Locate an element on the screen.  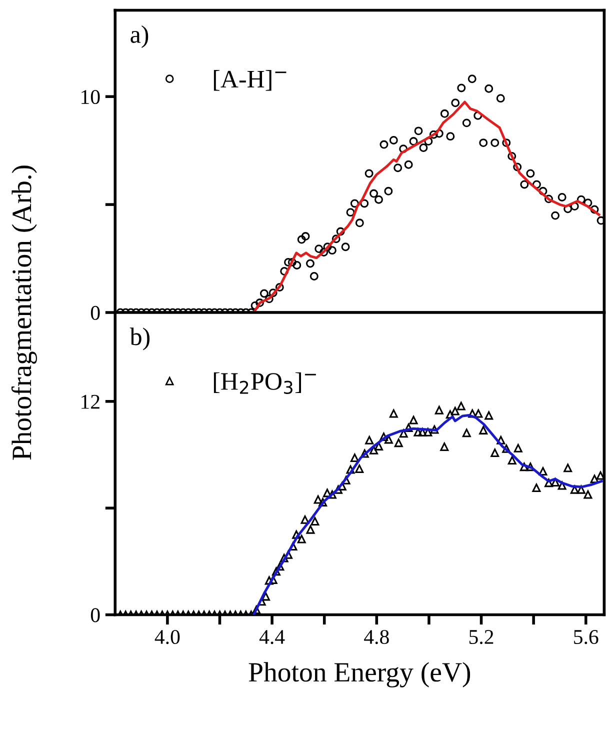
x-tick-label: 4.4 is located at coordinates (272, 637).